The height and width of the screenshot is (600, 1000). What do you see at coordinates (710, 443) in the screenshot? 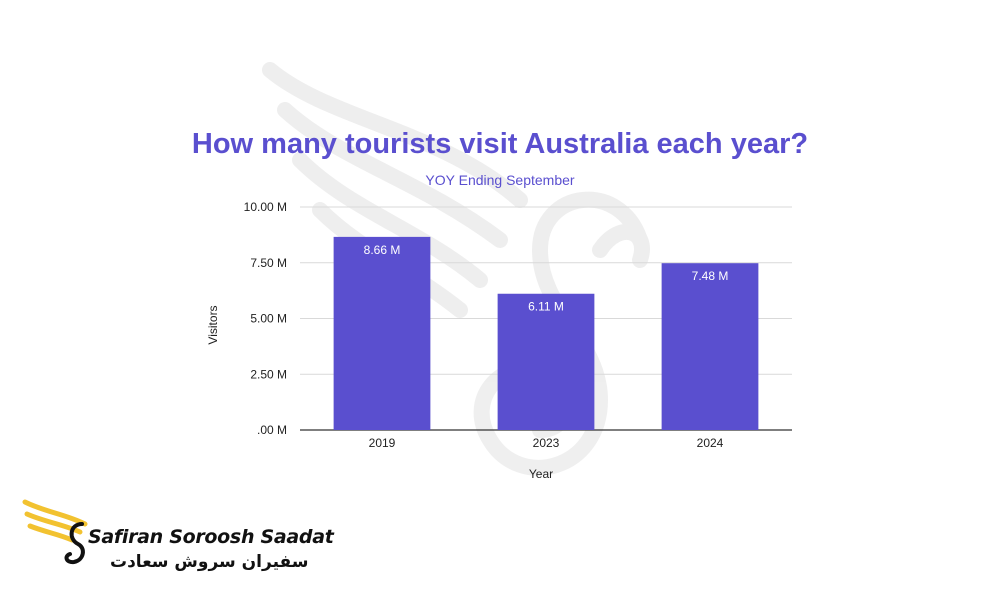
I see `x-tick-label: 2024` at bounding box center [710, 443].